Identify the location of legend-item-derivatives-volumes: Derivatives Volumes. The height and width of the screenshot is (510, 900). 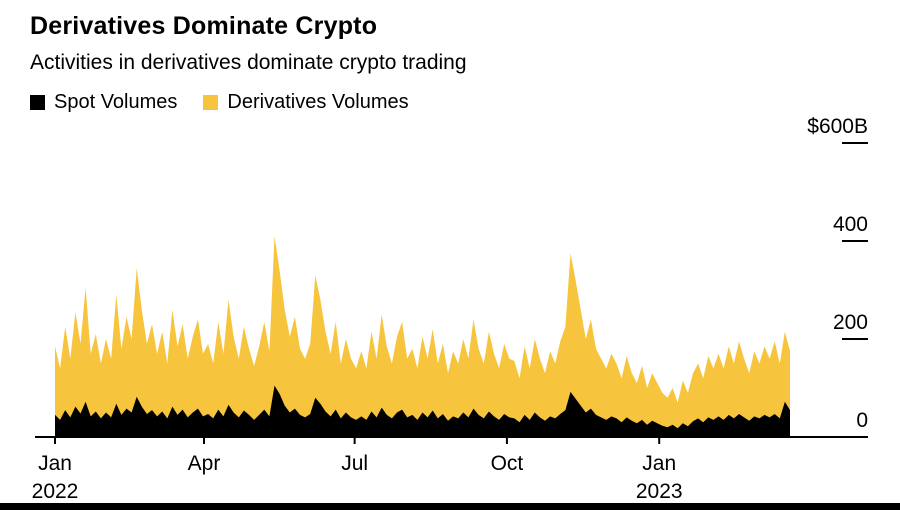
(306, 102).